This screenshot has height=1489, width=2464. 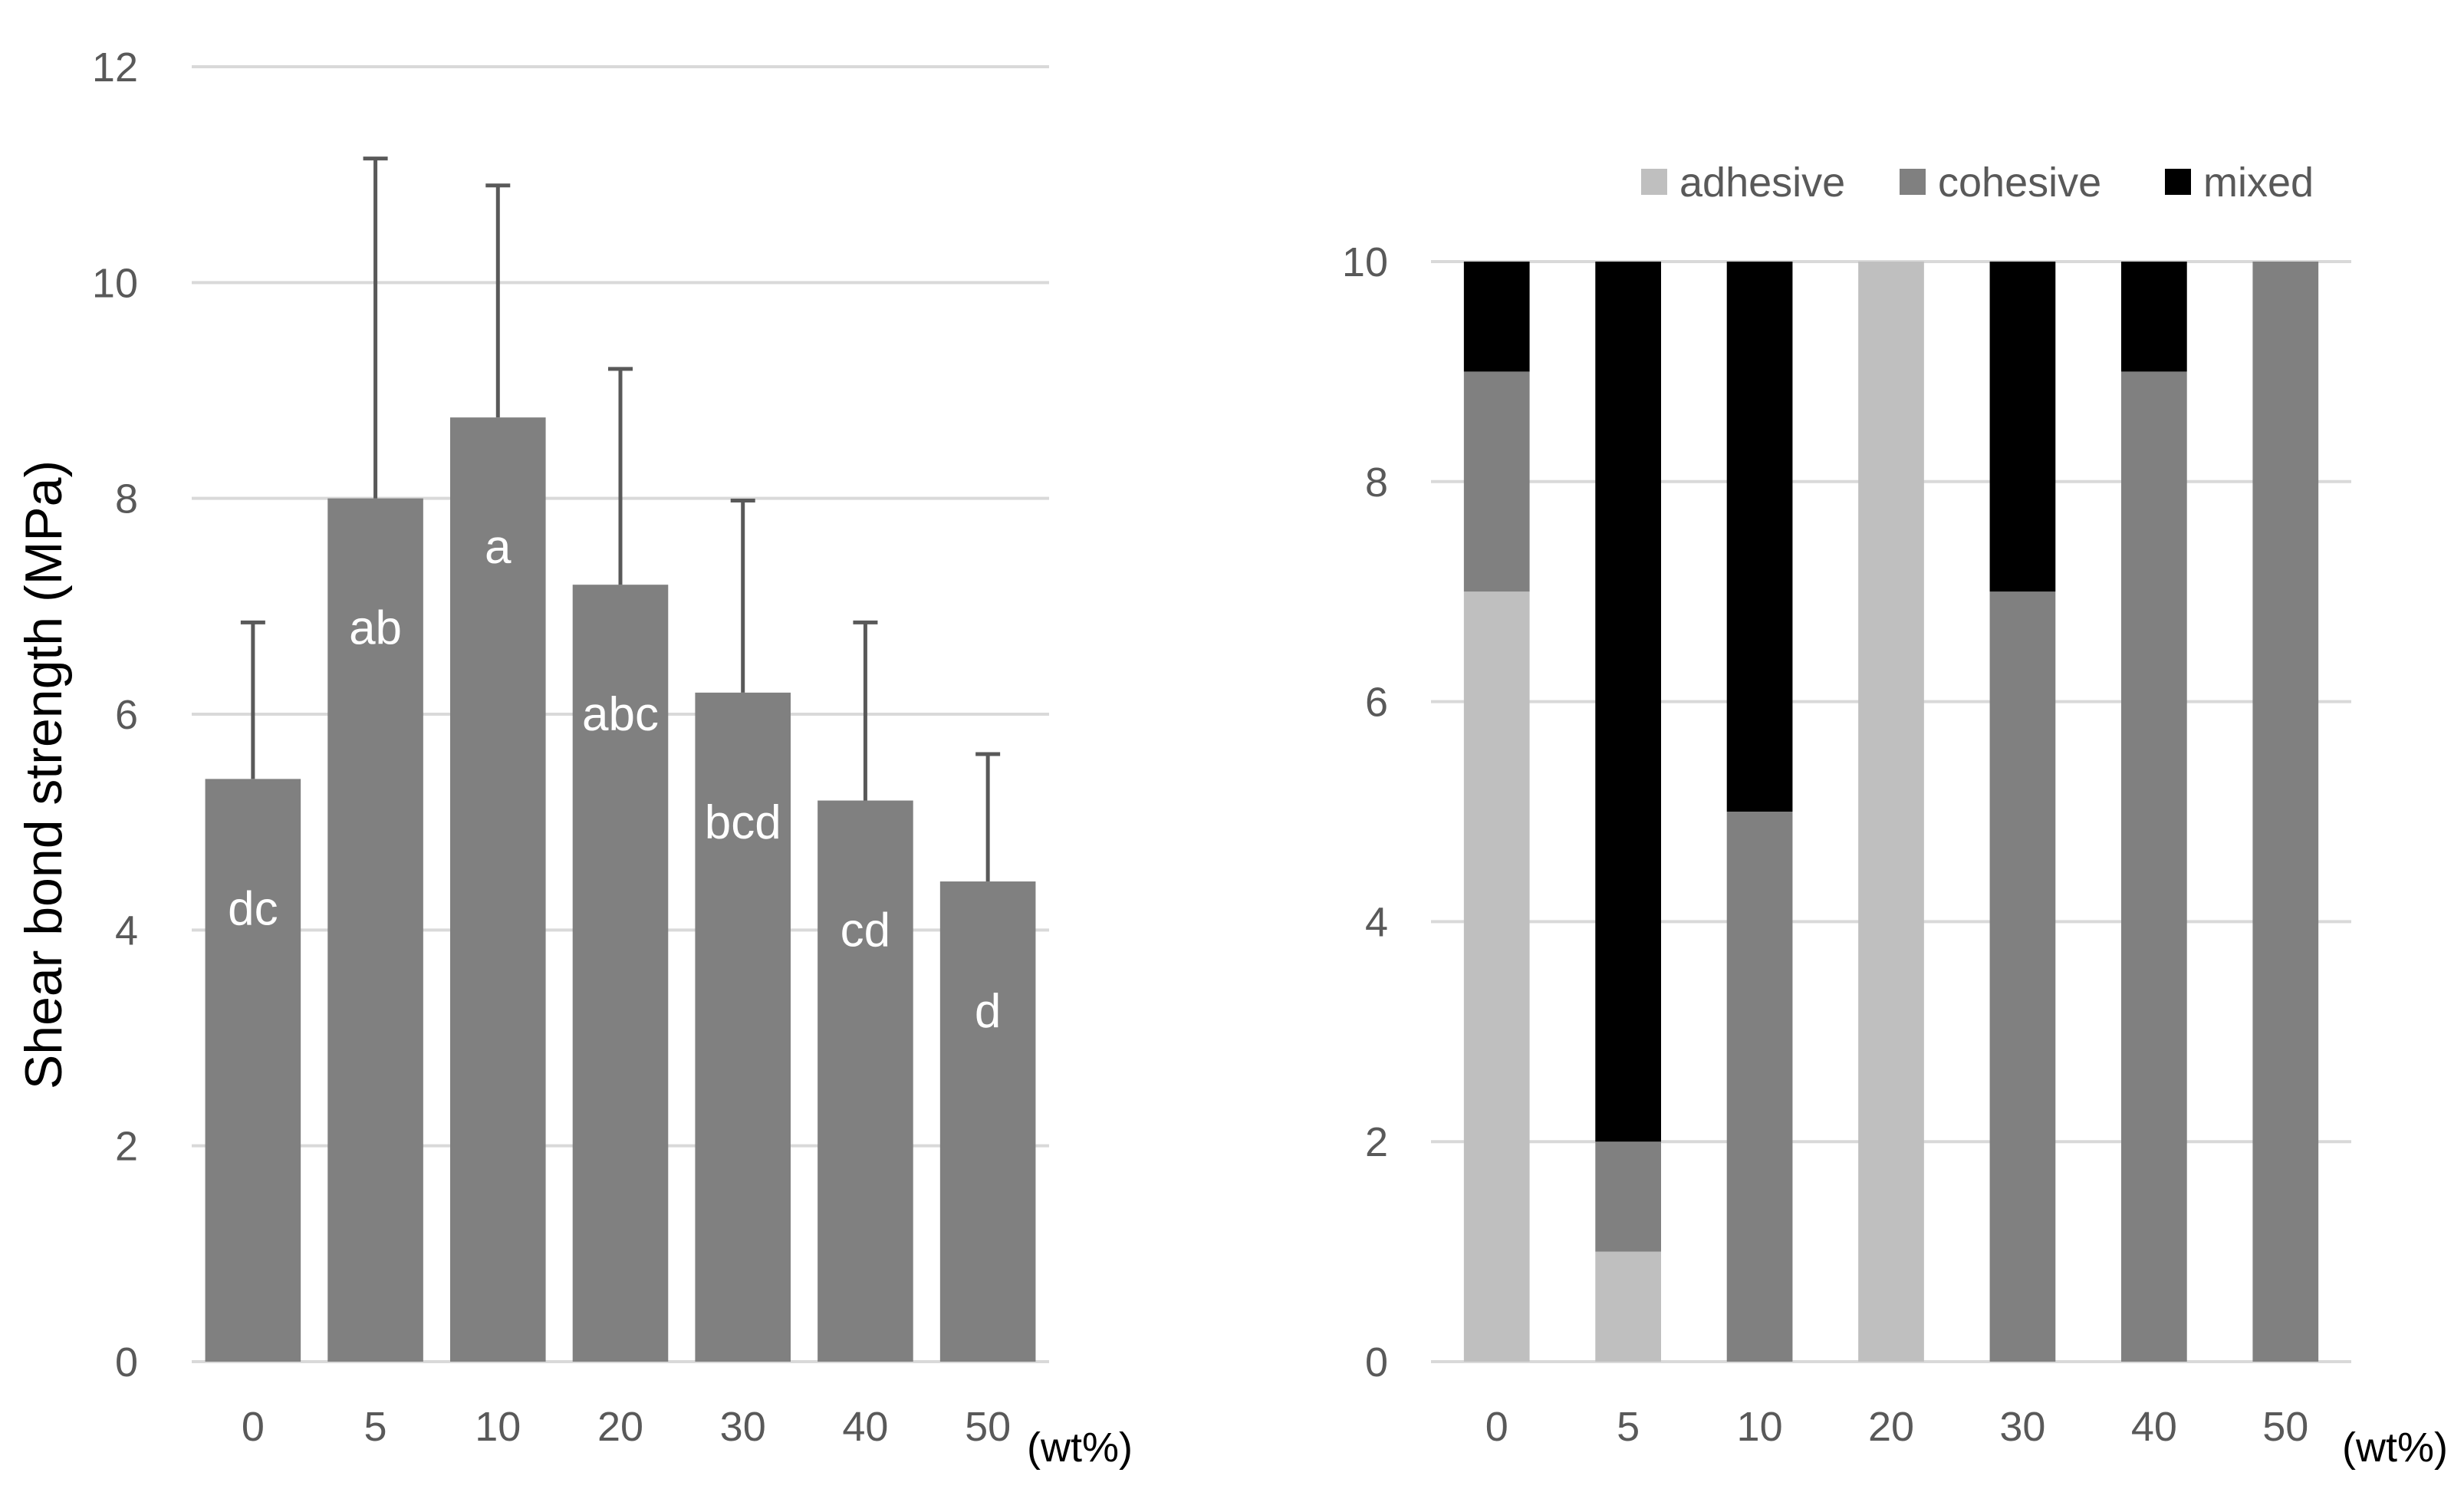 What do you see at coordinates (1365, 812) in the screenshot?
I see `chart2-y-tick-labels: 0 2 4 6 8 10` at bounding box center [1365, 812].